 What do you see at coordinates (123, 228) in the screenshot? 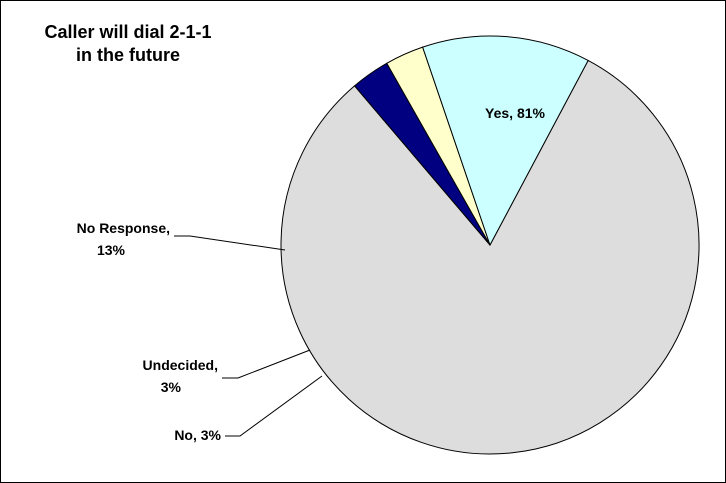
I see `data-label-line: No Response,` at bounding box center [123, 228].